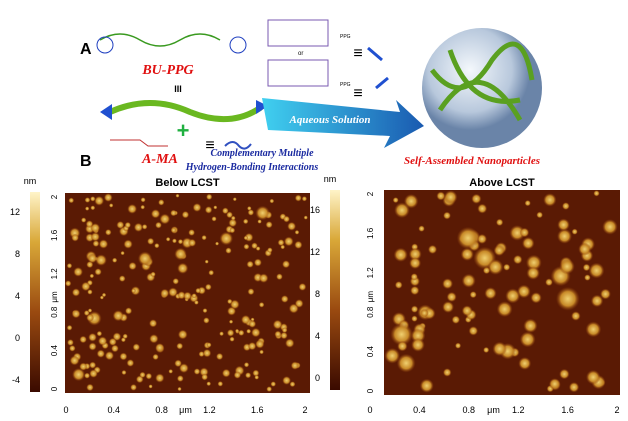 The image size is (628, 421). Describe the element at coordinates (518, 410) in the screenshot. I see `x-tick: 1.2` at that location.